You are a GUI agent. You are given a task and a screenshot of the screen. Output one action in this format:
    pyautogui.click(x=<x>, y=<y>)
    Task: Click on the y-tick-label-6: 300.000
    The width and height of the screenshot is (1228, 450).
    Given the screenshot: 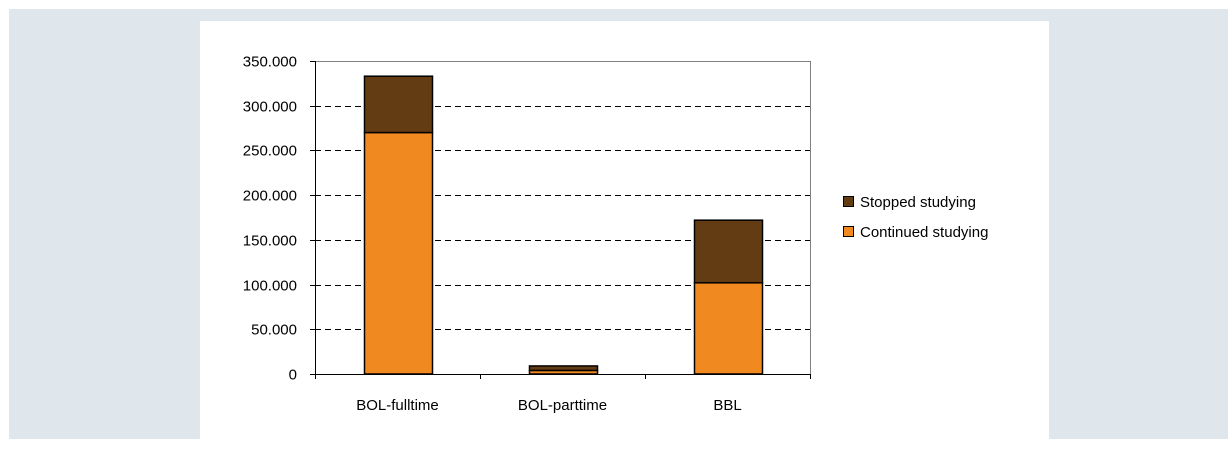 What is the action you would take?
    pyautogui.click(x=270, y=107)
    